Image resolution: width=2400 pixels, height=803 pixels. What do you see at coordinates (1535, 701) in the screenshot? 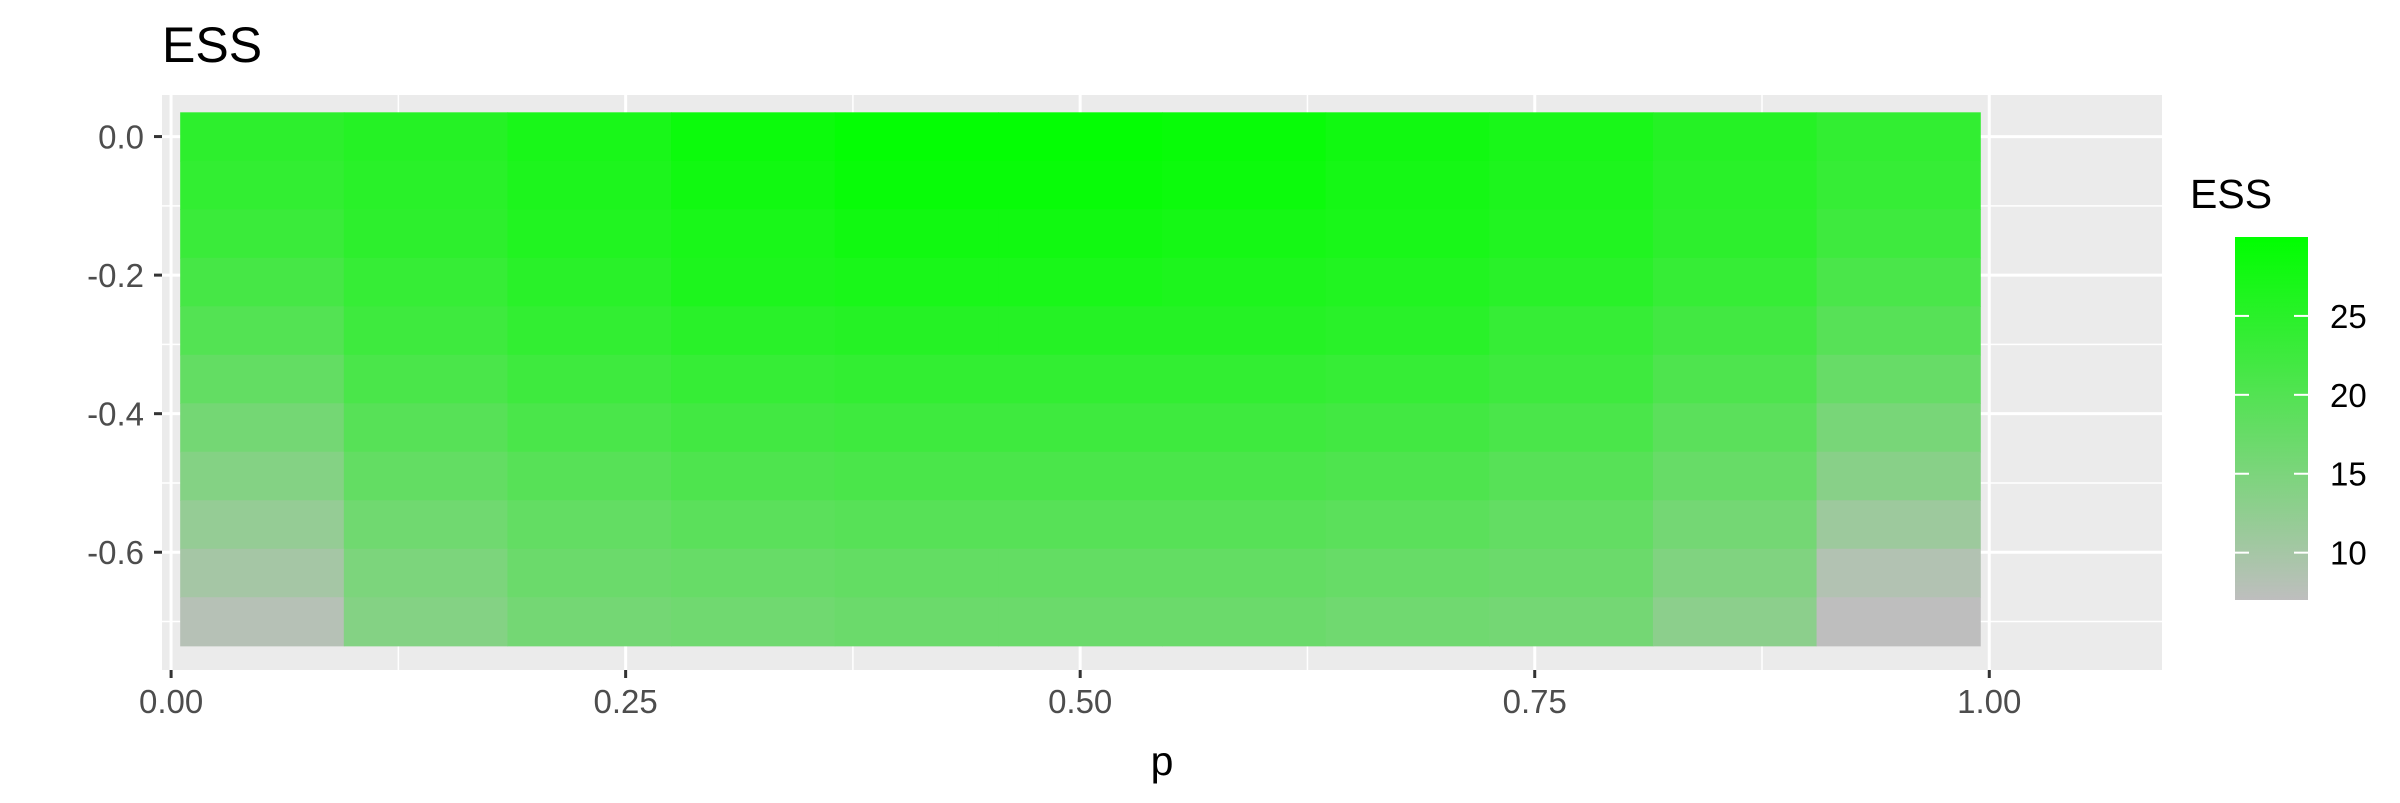
I see `x-tick-label: 0.75` at bounding box center [1535, 701].